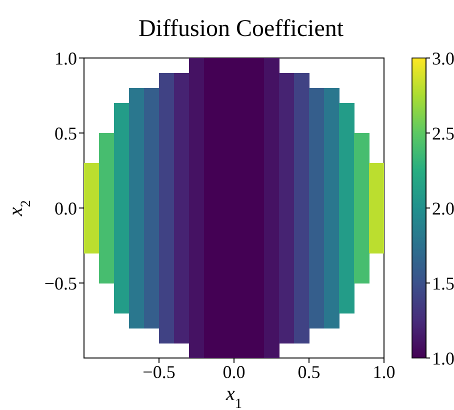 The height and width of the screenshot is (410, 454). I want to click on color-bar-label: 1.0, so click(443, 358).